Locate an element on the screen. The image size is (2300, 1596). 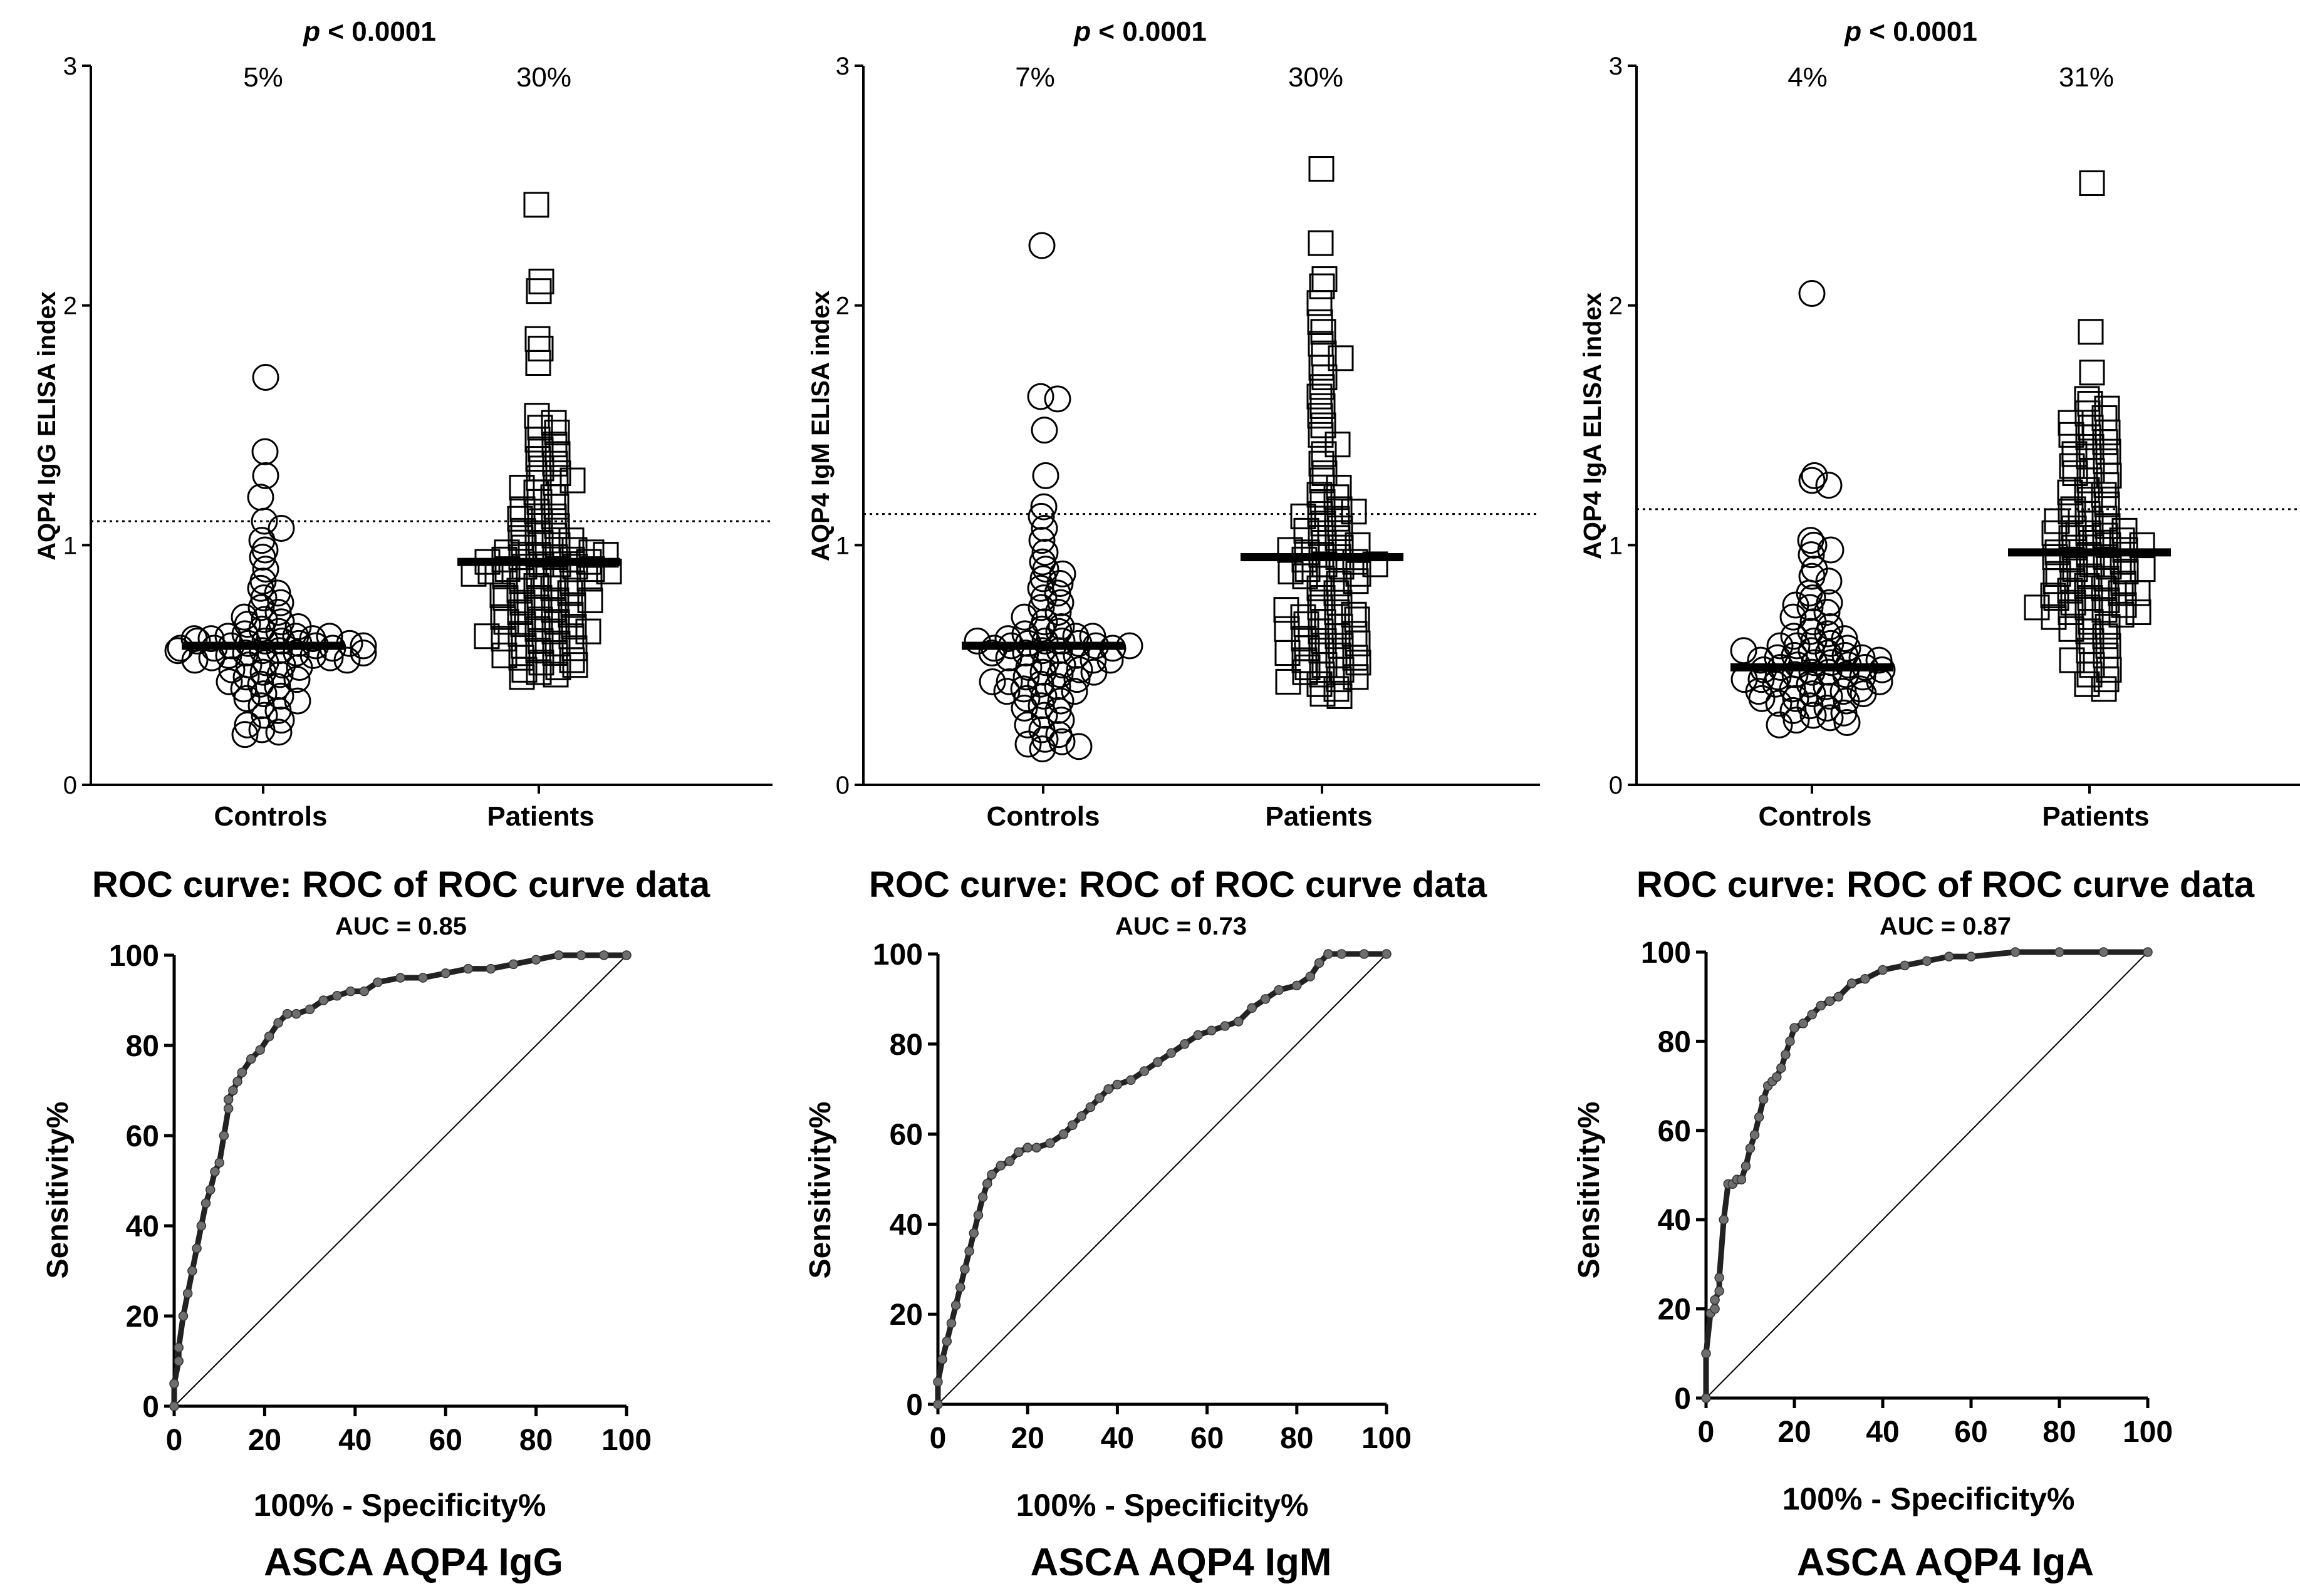
y-axis-label: Sensitivity% is located at coordinates (1589, 1190).